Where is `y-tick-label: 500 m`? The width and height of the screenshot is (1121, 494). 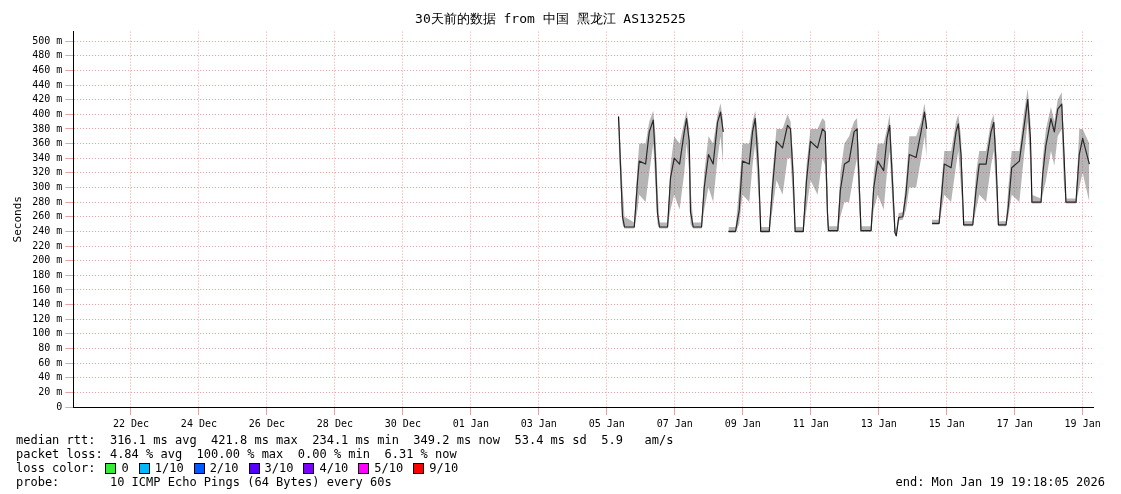
y-tick-label: 500 m is located at coordinates (47, 40).